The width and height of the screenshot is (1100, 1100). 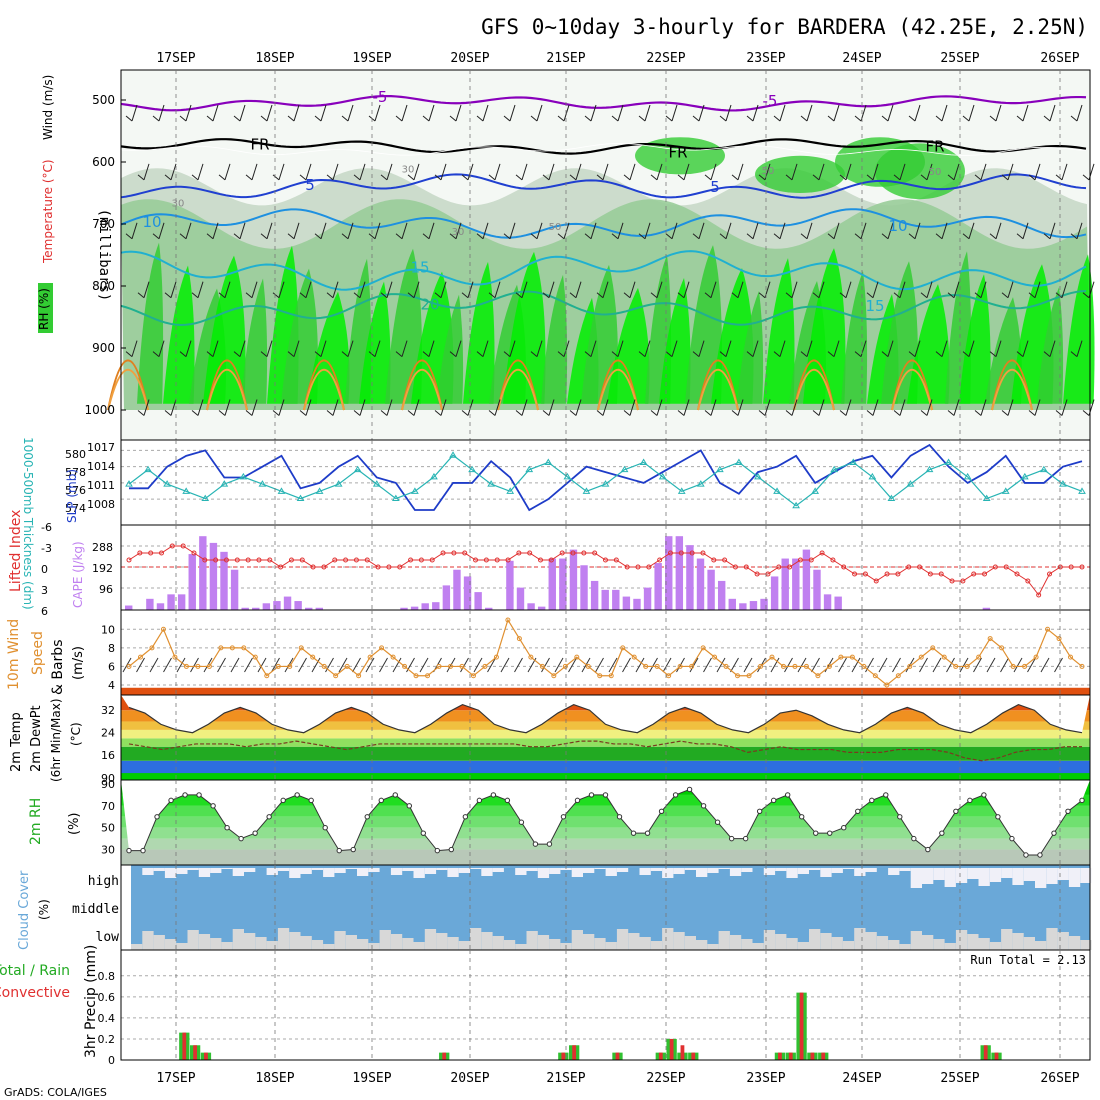 I want to click on pressure-tick-label: 500, so click(x=103, y=100).